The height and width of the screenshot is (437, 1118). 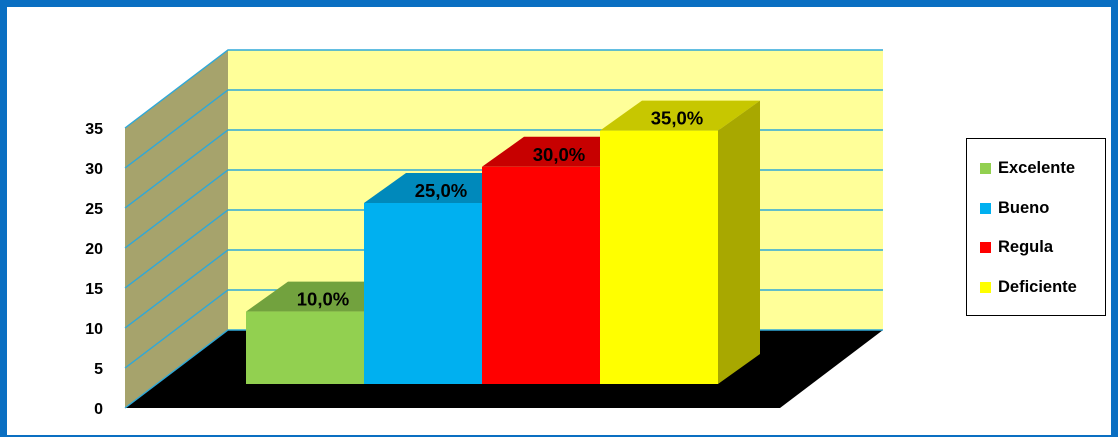 What do you see at coordinates (1025, 247) in the screenshot?
I see `legend-label: Regula` at bounding box center [1025, 247].